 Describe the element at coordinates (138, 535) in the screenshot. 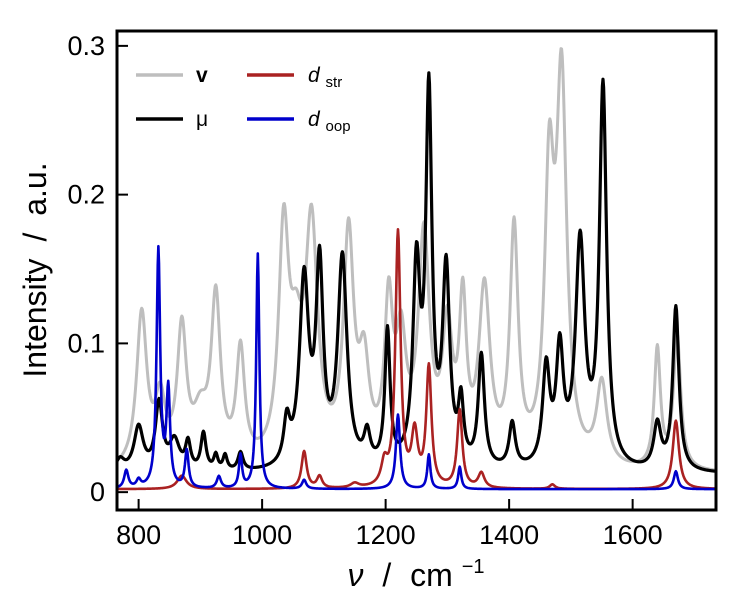

I see `x-tick-label: 800` at that location.